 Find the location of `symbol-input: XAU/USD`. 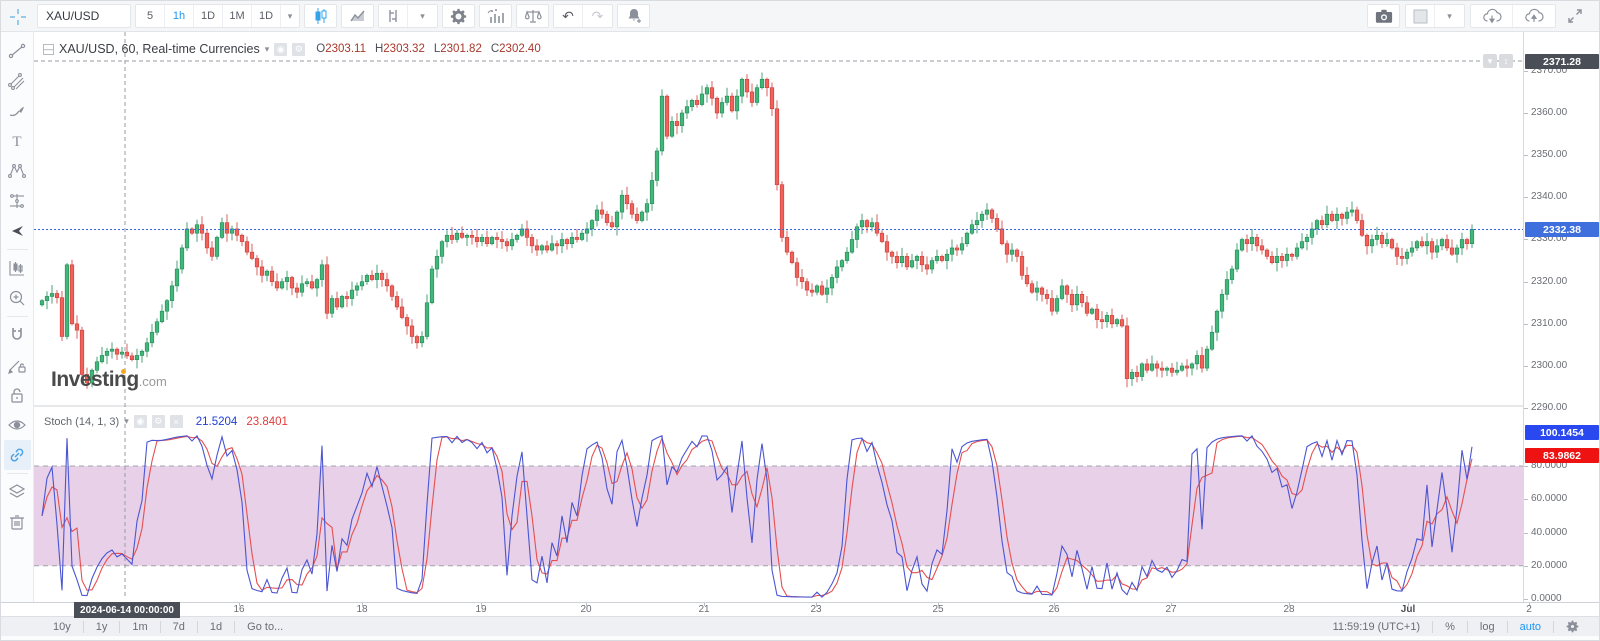

symbol-input: XAU/USD is located at coordinates (84, 16).